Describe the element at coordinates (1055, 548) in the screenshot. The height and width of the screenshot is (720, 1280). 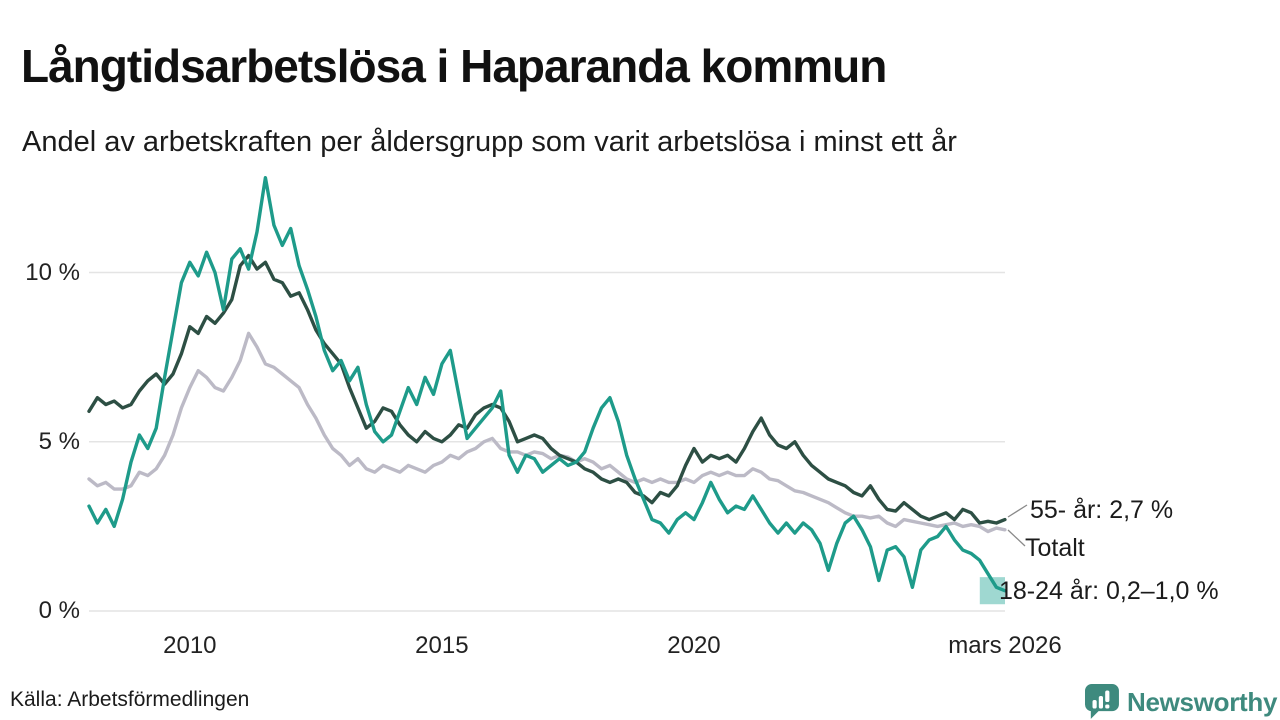
I see `series-end-label-totalt: Totalt` at that location.